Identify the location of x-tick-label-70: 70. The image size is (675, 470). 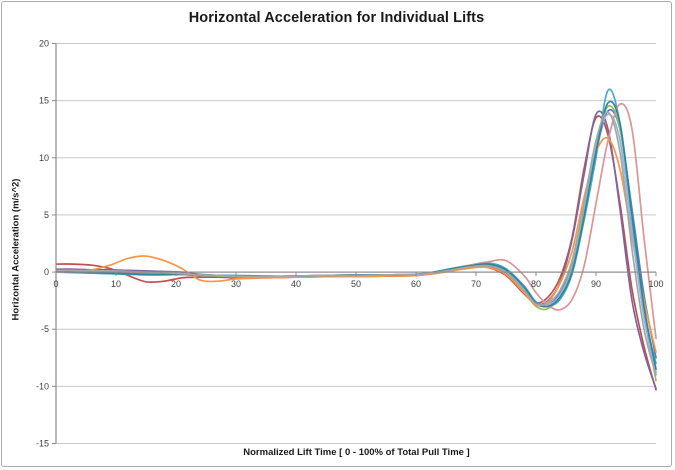
(476, 284).